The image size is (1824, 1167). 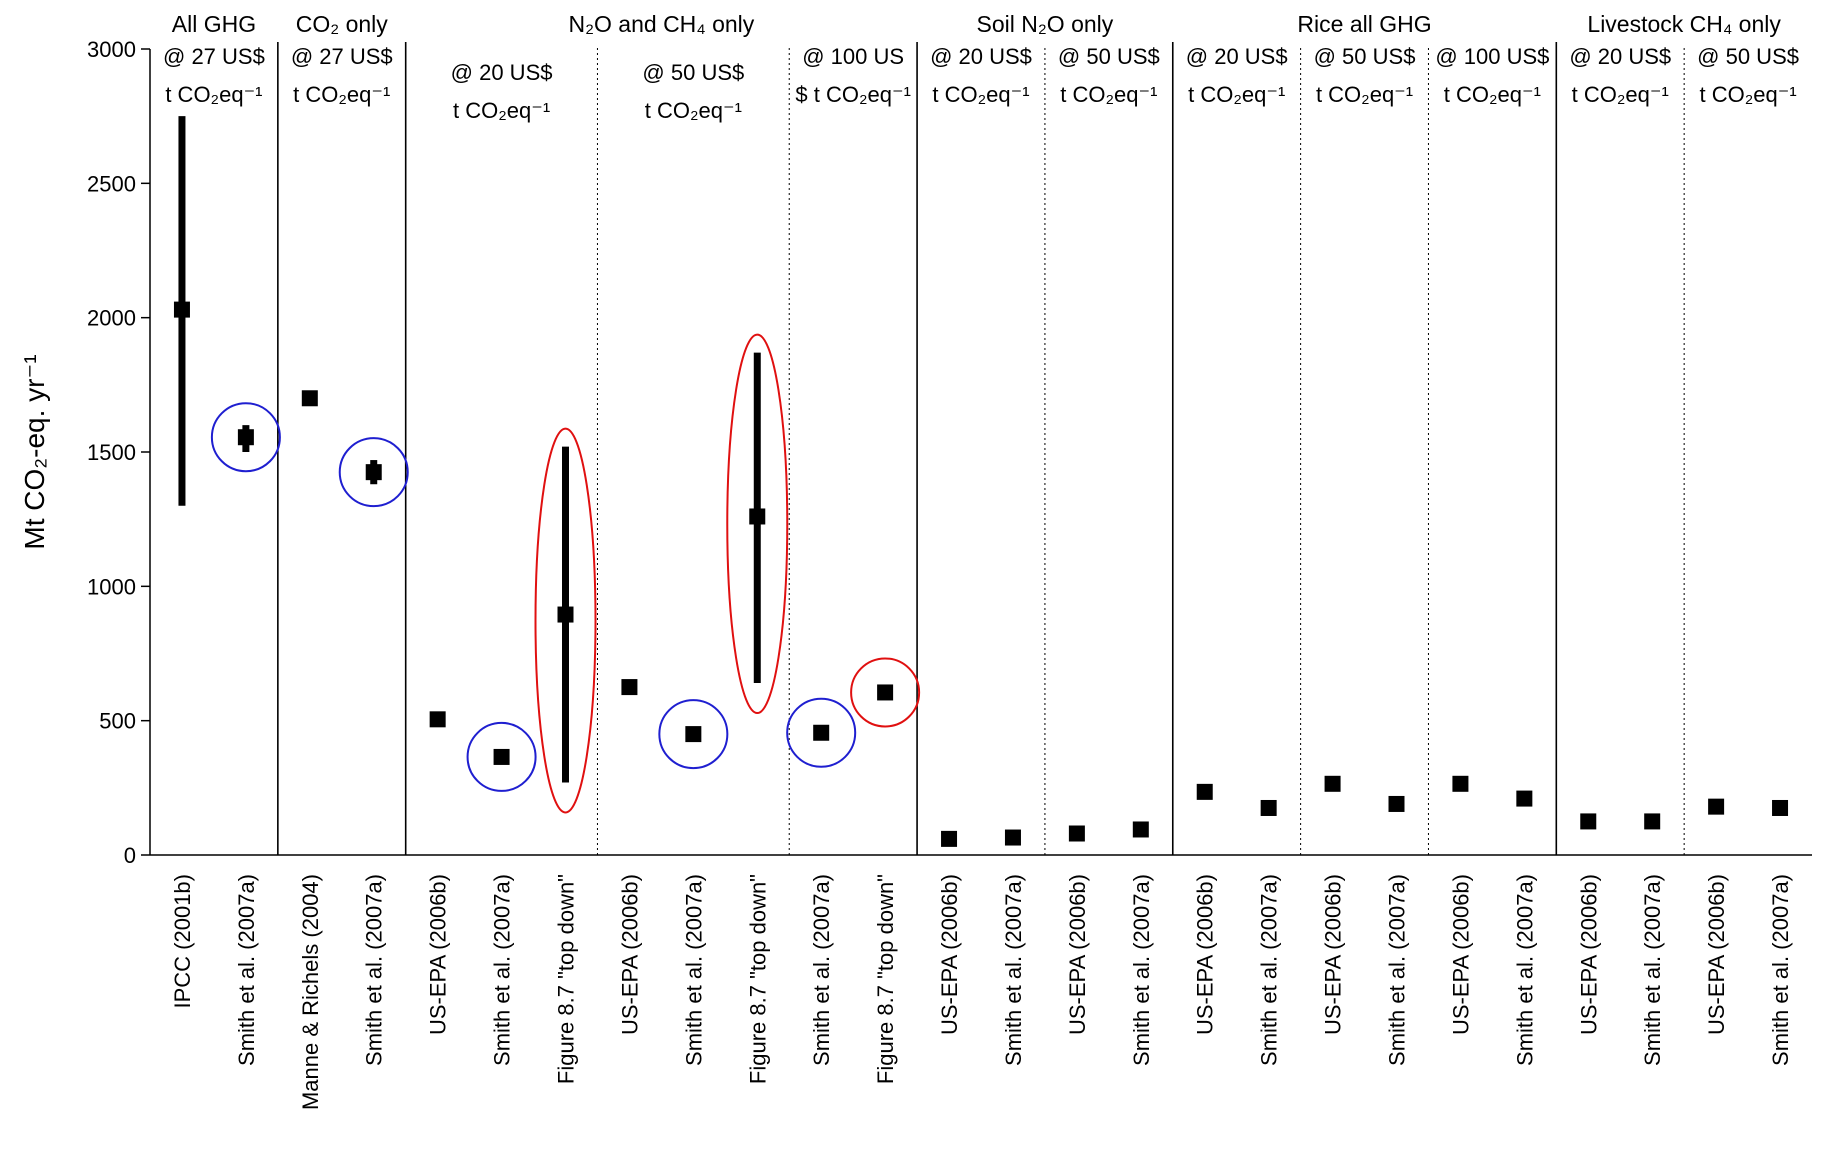 What do you see at coordinates (1684, 24) in the screenshot?
I see `group-title: Livestock CH₄ only` at bounding box center [1684, 24].